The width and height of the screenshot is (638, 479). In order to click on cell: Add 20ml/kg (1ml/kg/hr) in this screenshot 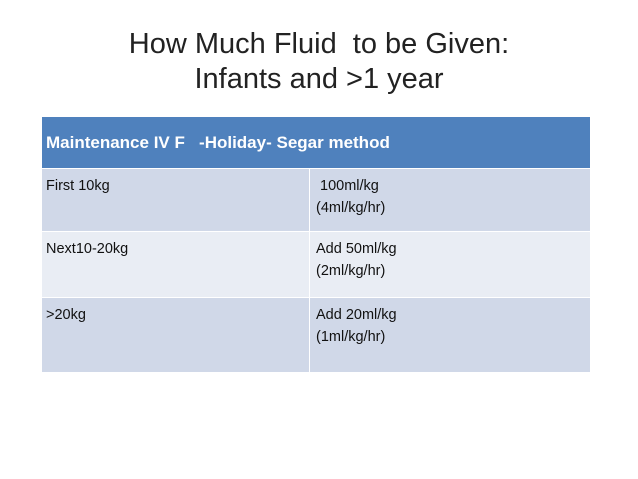, I will do `click(450, 335)`.